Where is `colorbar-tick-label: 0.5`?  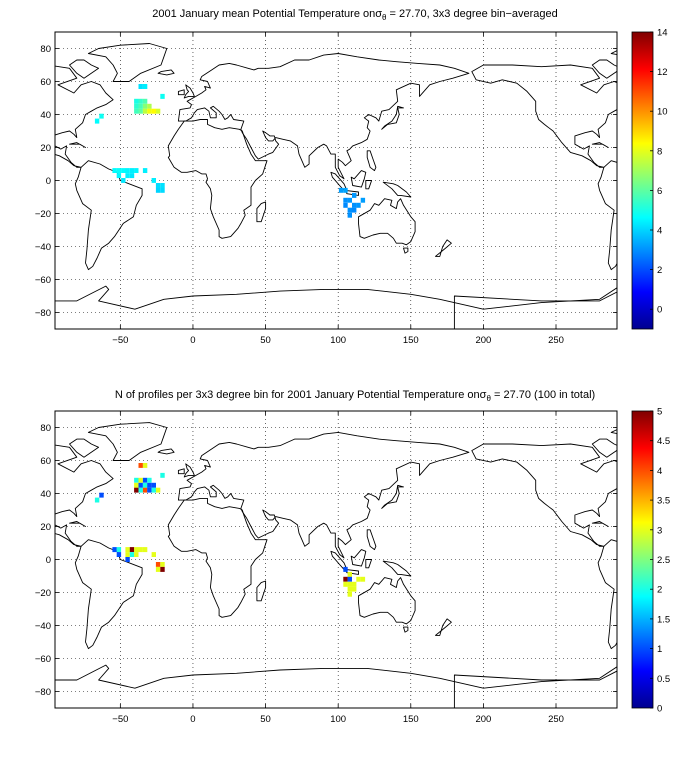 colorbar-tick-label: 0.5 is located at coordinates (663, 679).